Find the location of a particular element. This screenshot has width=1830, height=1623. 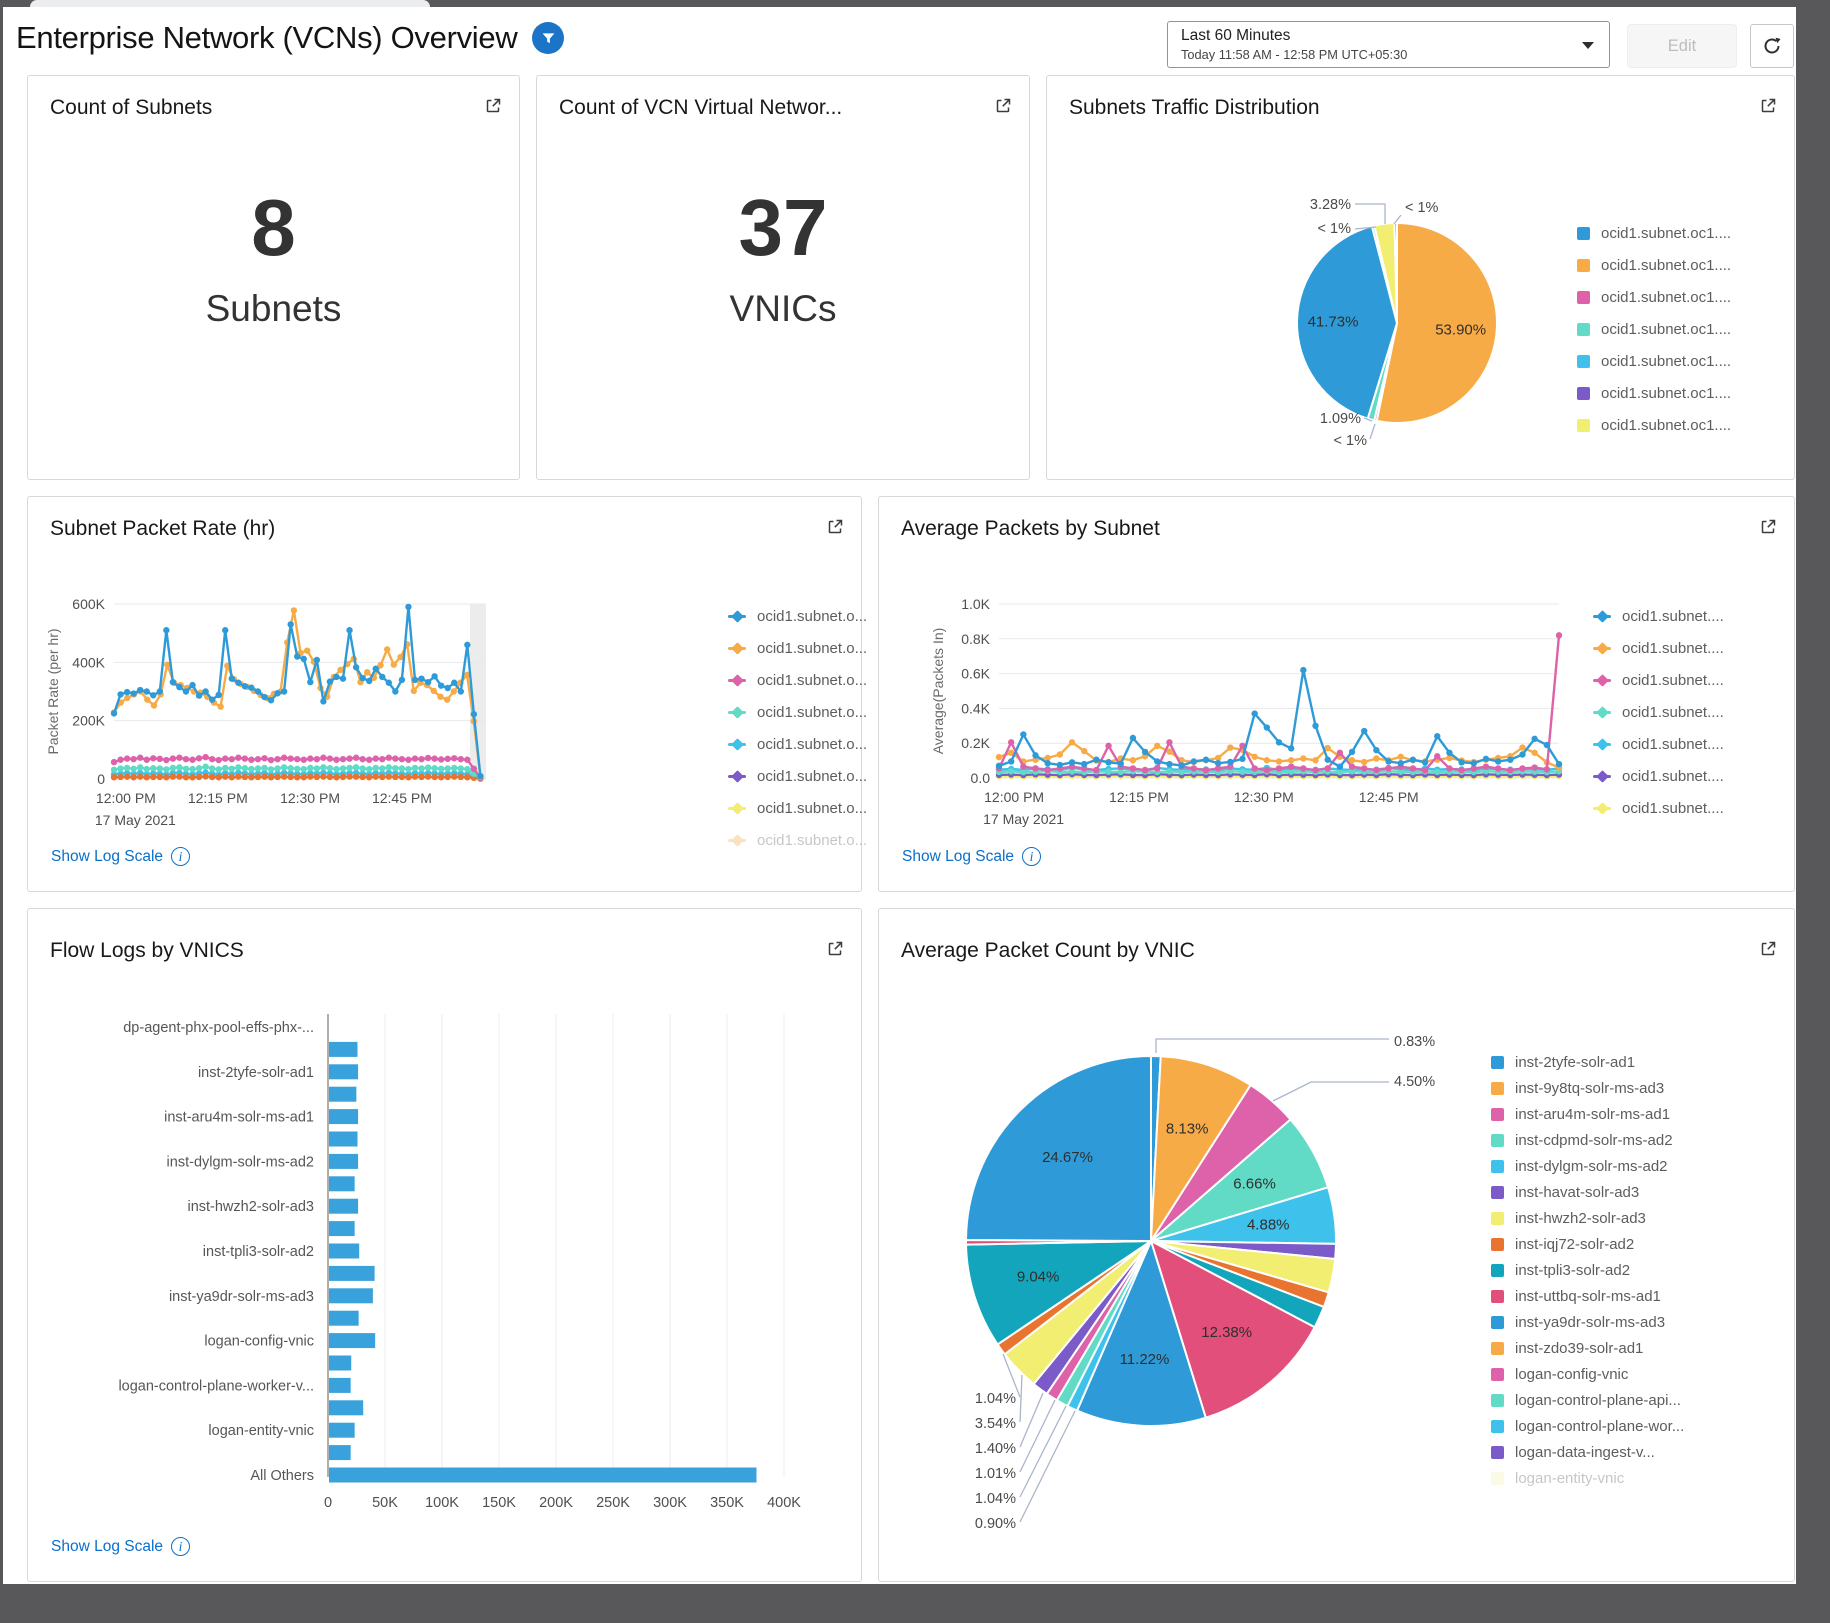

svg-text: 1.04% is located at coordinates (995, 1499).